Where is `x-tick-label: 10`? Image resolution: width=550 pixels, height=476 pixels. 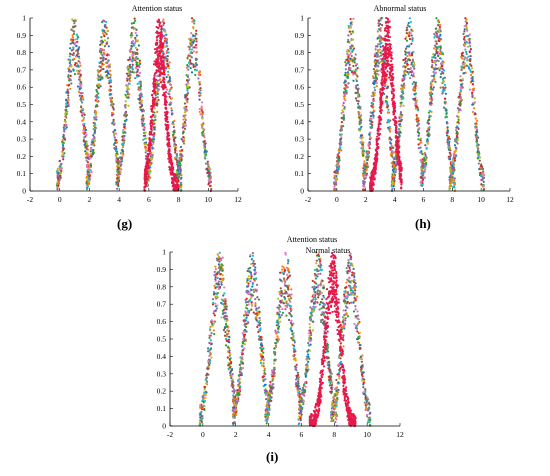
x-tick-label: 10 is located at coordinates (209, 199).